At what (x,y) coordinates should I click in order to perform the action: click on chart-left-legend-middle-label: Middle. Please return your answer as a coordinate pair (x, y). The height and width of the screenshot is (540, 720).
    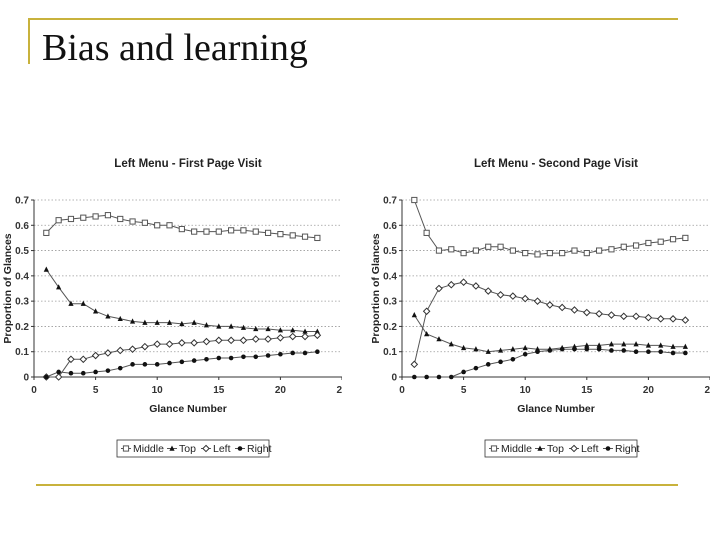
    Looking at the image, I should click on (148, 449).